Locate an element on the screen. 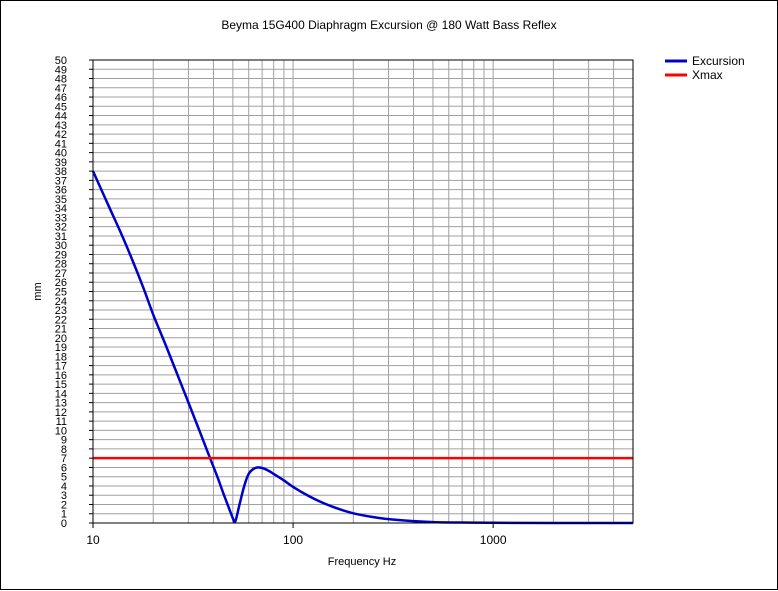 This screenshot has height=591, width=778. x-tick-labels: 10 100 1000 is located at coordinates (296, 535).